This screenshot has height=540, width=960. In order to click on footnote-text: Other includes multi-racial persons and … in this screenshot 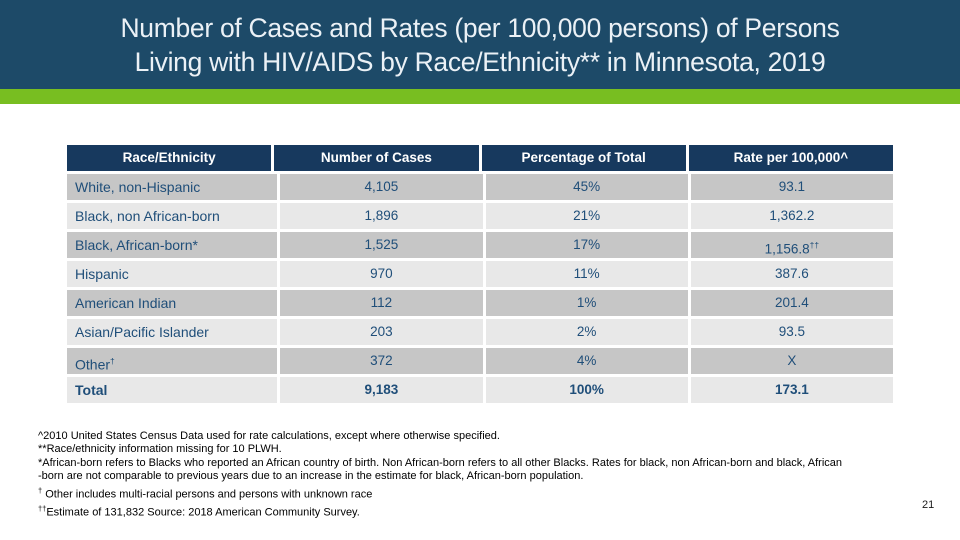, I will do `click(207, 494)`.